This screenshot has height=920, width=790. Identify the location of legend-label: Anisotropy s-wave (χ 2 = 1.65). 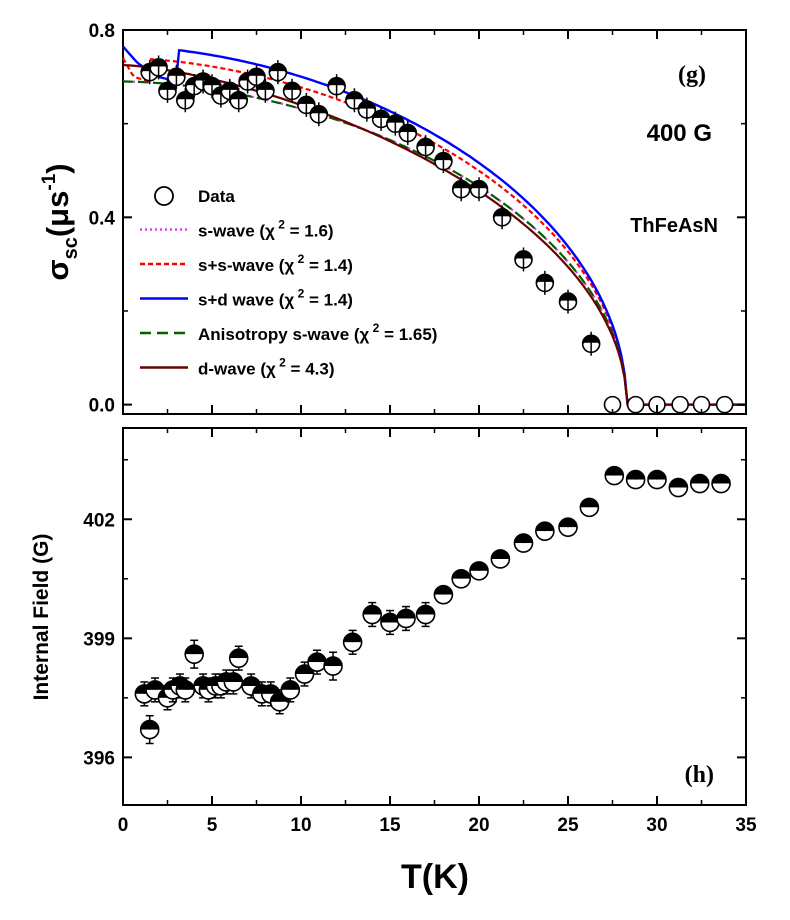
(317, 332).